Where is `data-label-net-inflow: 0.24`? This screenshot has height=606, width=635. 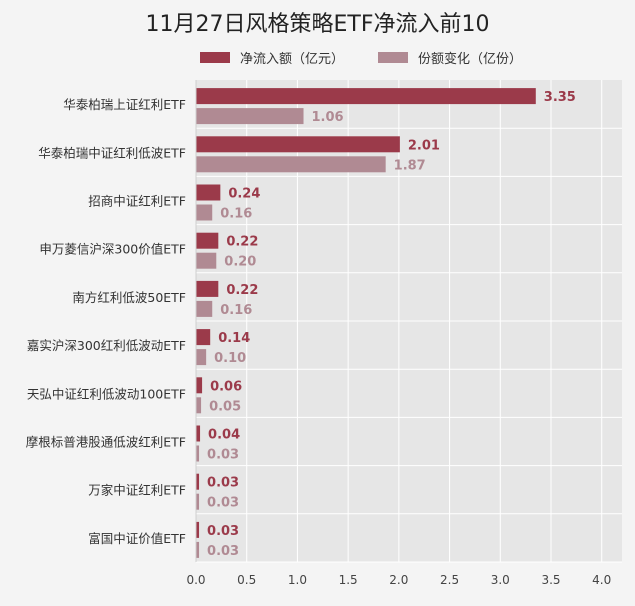 data-label-net-inflow: 0.24 is located at coordinates (244, 194).